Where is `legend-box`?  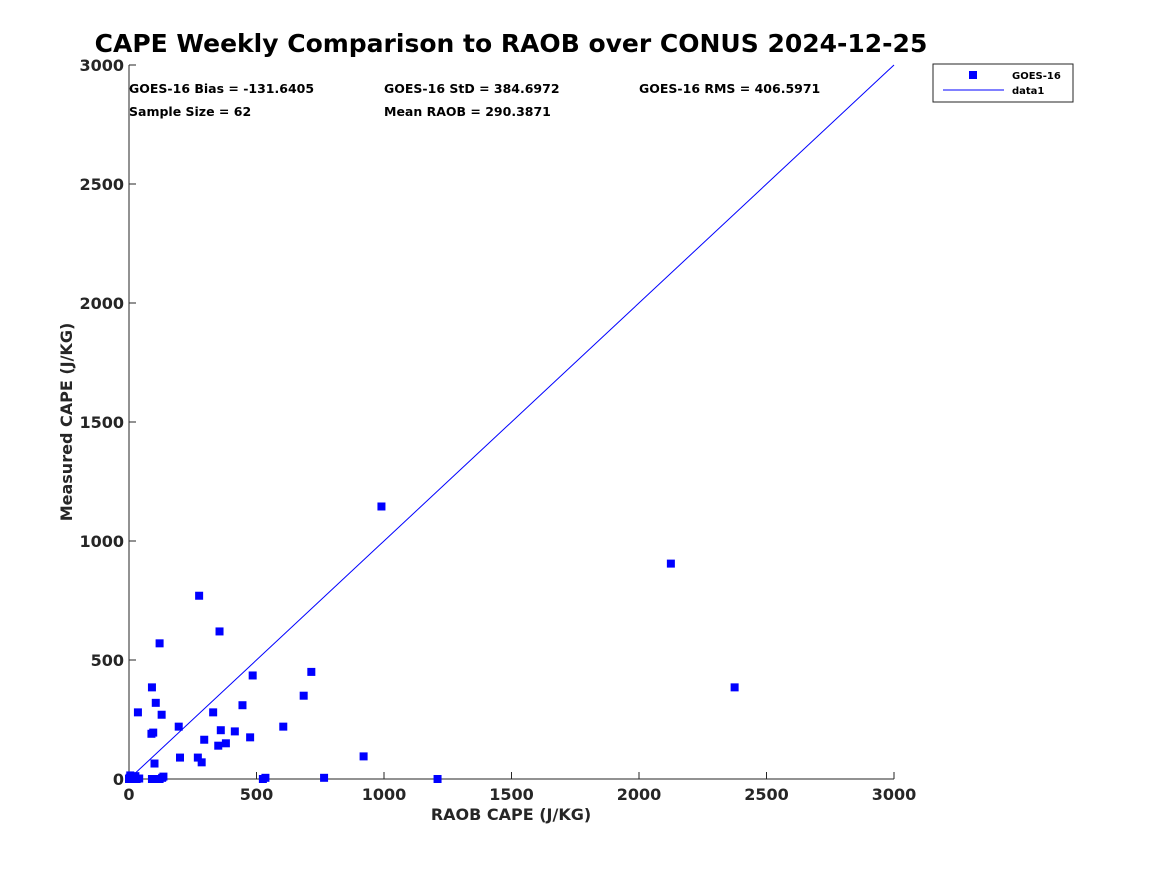
legend-box is located at coordinates (1003, 83).